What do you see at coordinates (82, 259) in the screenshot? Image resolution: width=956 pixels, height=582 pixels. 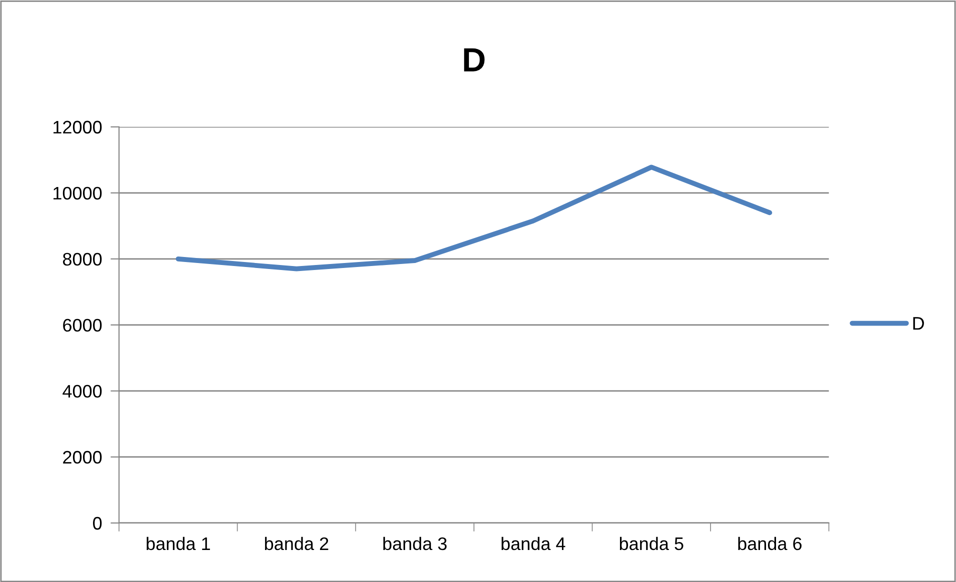 I see `y-tick-label: 8000` at bounding box center [82, 259].